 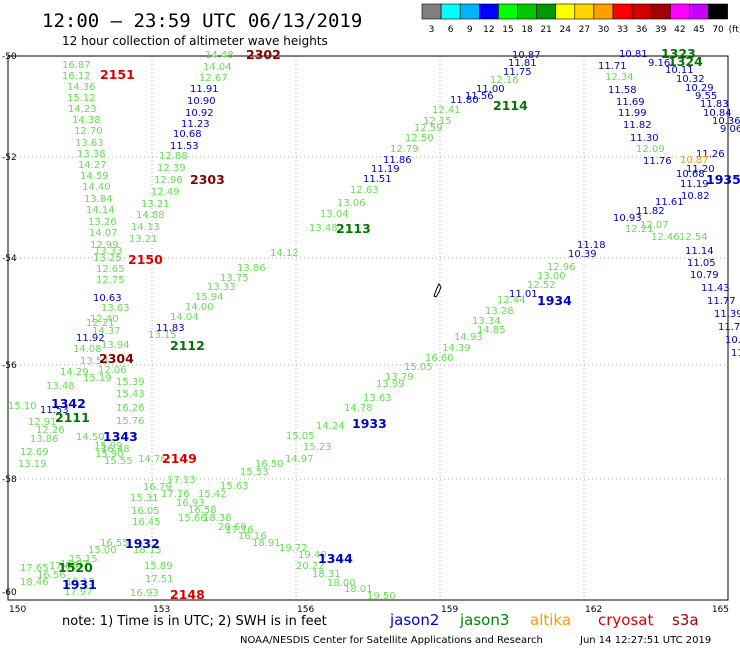 I want to click on swh-value-label: 15.39, so click(x=130, y=382).